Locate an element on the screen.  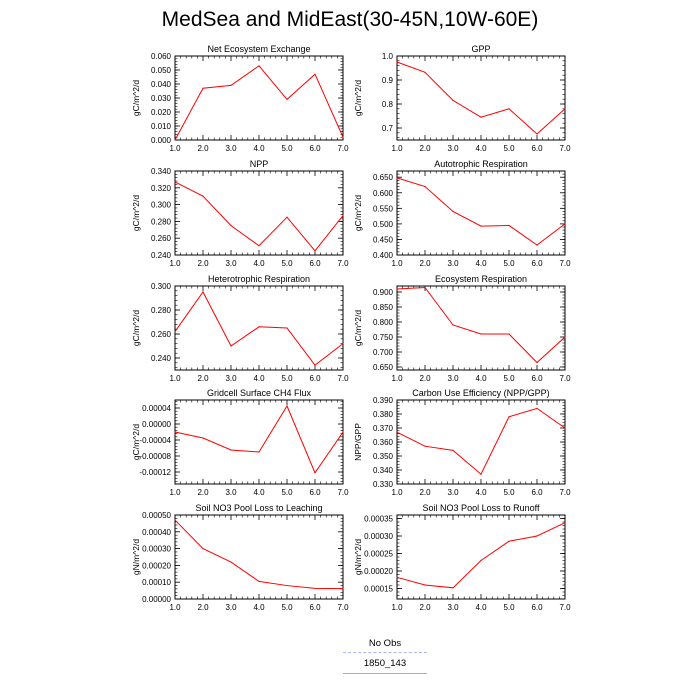
panel-2-ytick-label-2: 0.8 is located at coordinates (388, 104).